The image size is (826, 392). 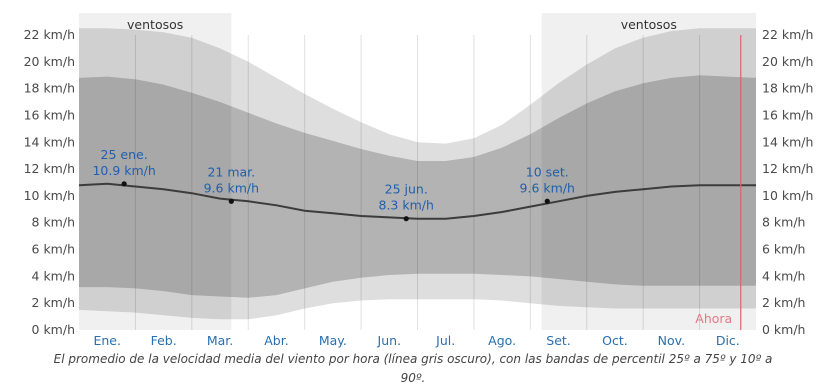 I want to click on y-tick-label-right: 22 km/h, so click(x=787, y=34).